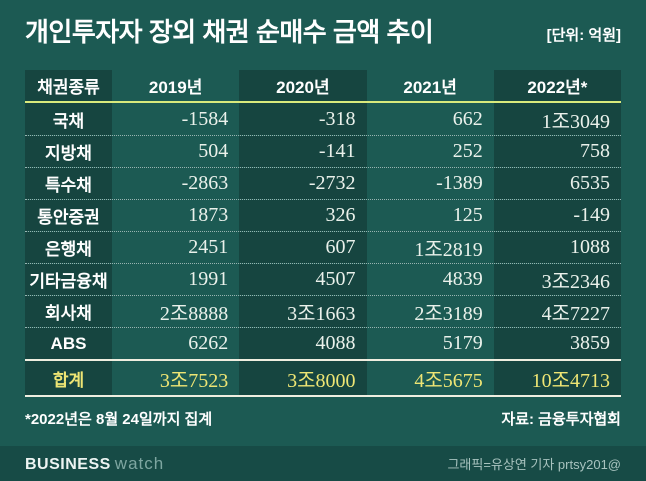 The height and width of the screenshot is (481, 646). I want to click on value-cell: 4088, so click(303, 343).